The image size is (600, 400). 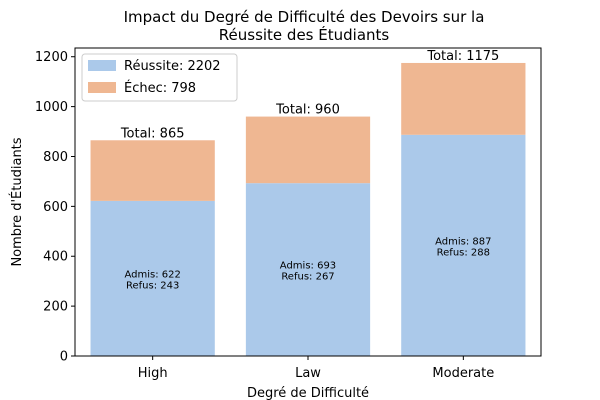 I want to click on total-label-0: Total: 865, so click(x=152, y=133).